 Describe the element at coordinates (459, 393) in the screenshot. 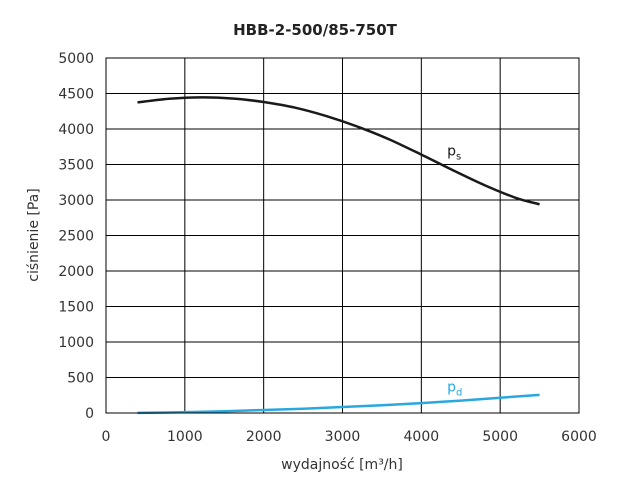

I see `series-label-subscript: d` at that location.